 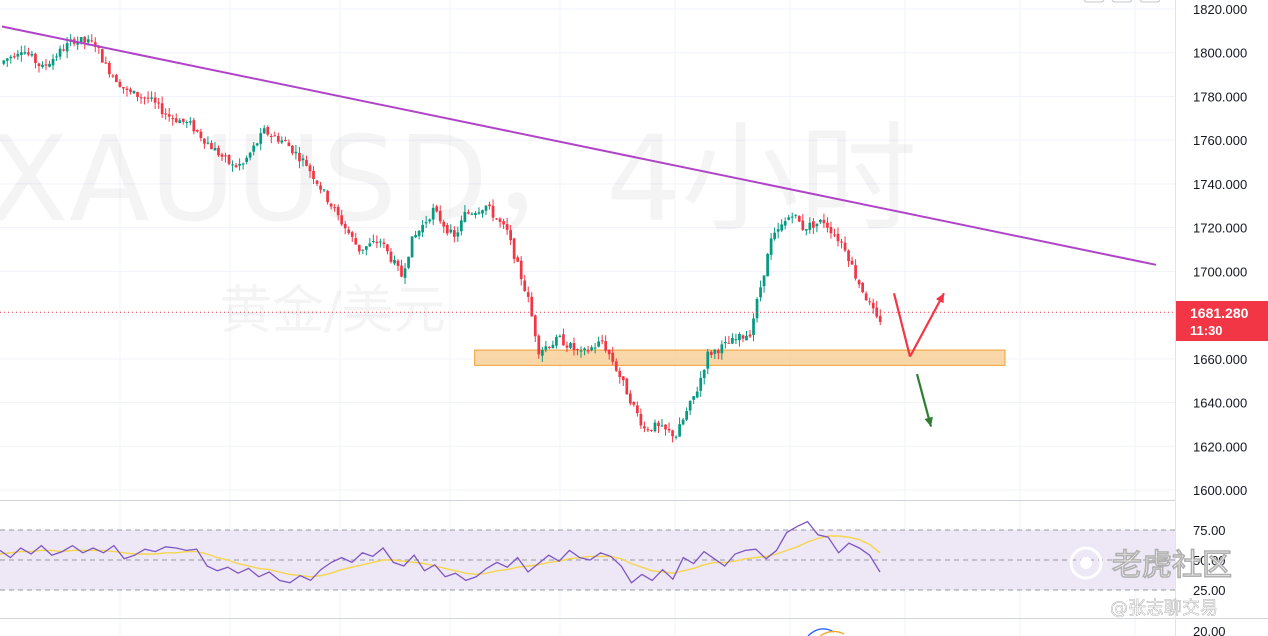 I want to click on price-tick-label: 1700.000, so click(x=1220, y=271).